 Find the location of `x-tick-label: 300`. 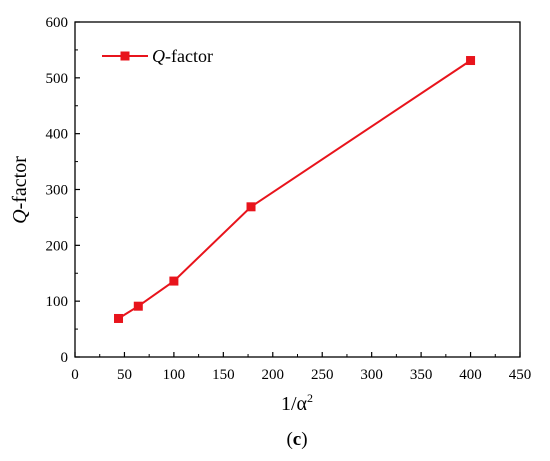

x-tick-label: 300 is located at coordinates (371, 375).